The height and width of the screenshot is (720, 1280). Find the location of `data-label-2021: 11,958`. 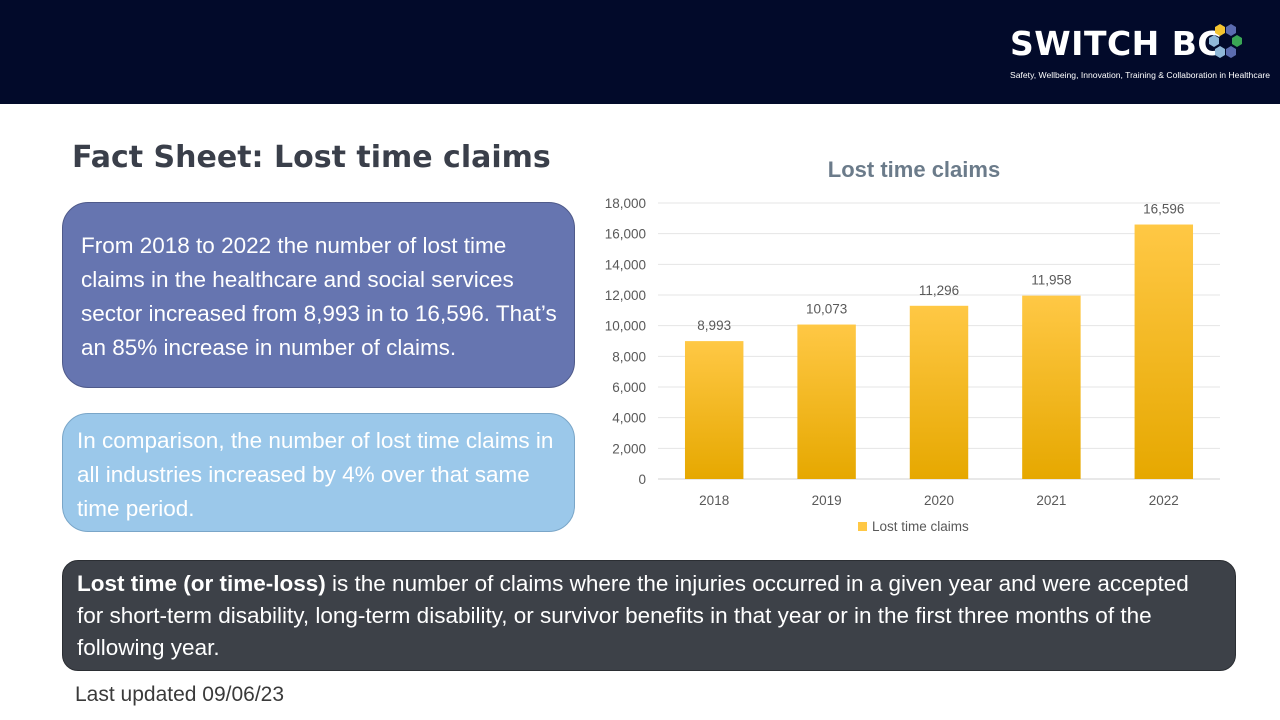

data-label-2021: 11,958 is located at coordinates (1051, 280).